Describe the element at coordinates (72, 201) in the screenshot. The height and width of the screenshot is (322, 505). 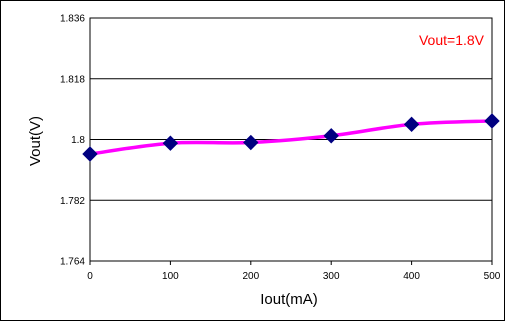
I see `y-tick-label: 1.782` at that location.